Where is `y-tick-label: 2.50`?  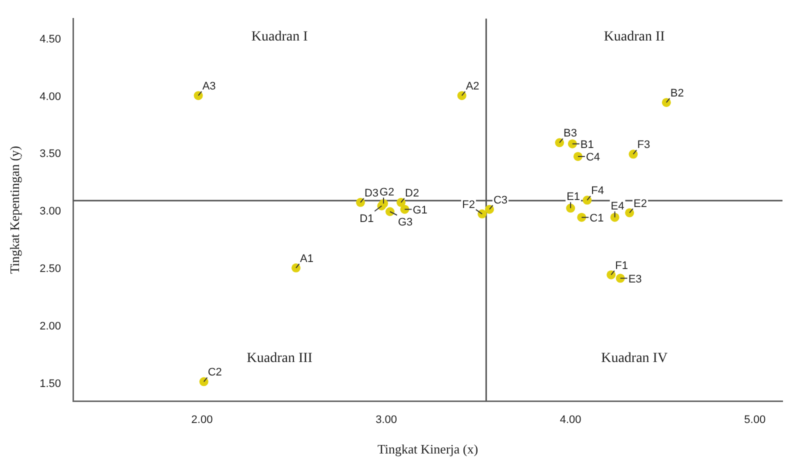
y-tick-label: 2.50 is located at coordinates (51, 269).